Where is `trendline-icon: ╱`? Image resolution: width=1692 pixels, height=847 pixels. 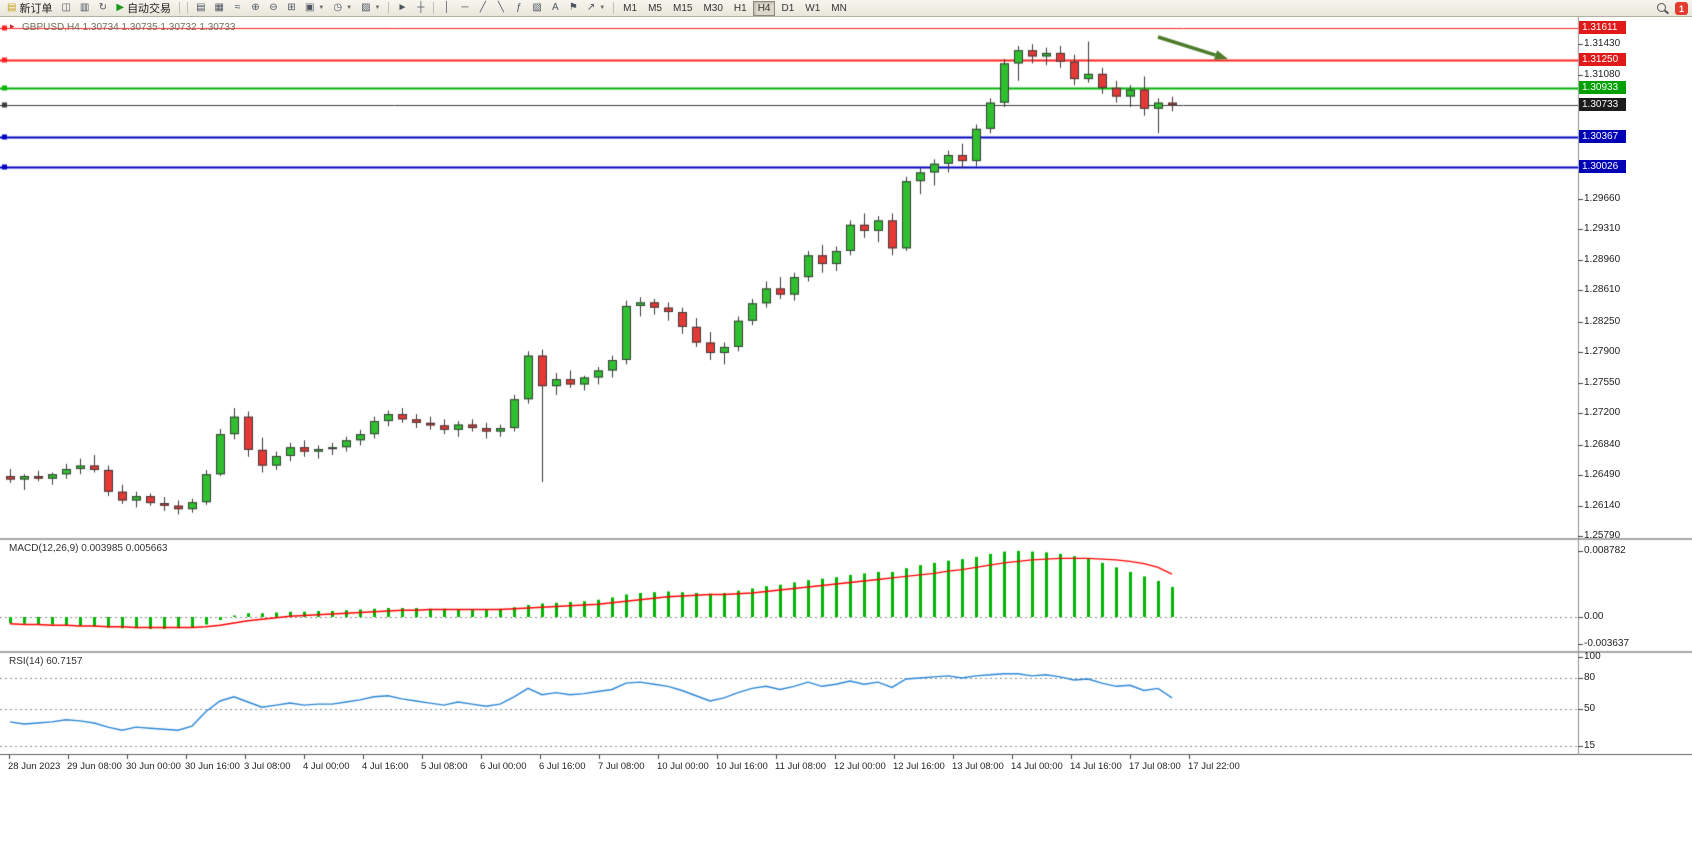
trendline-icon: ╱ is located at coordinates (482, 7).